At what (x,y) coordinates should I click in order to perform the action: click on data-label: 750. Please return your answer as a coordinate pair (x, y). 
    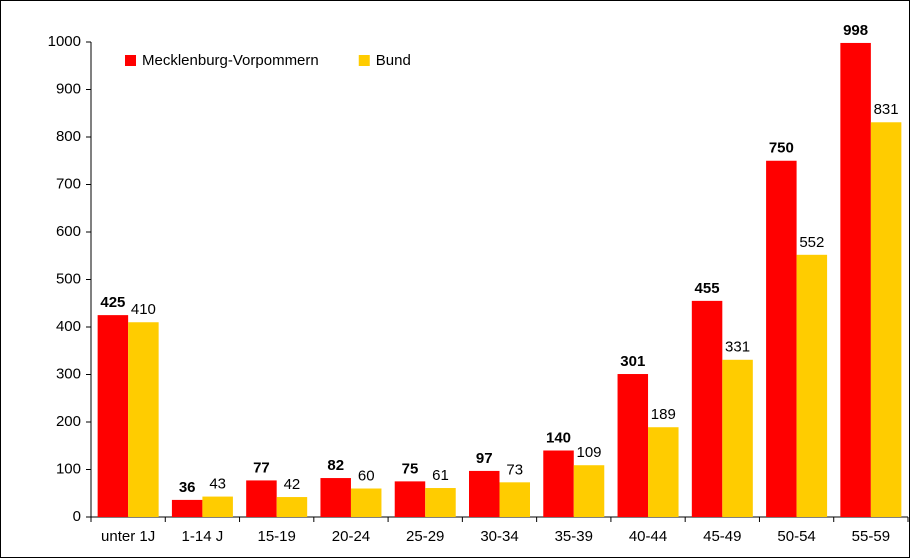
    Looking at the image, I should click on (781, 148).